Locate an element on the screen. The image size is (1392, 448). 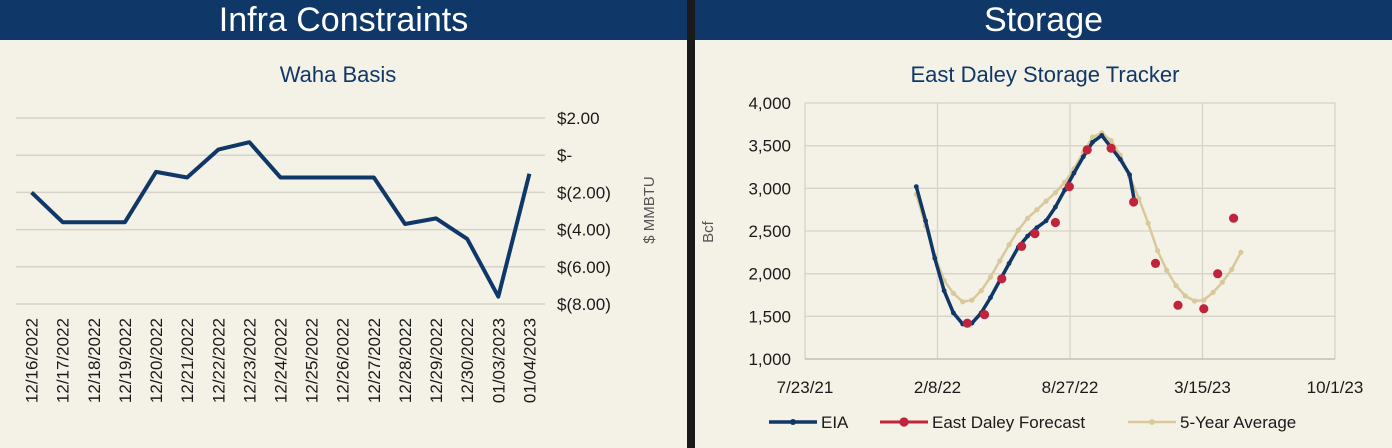
waha-chart-title: Waha Basis is located at coordinates (338, 74).